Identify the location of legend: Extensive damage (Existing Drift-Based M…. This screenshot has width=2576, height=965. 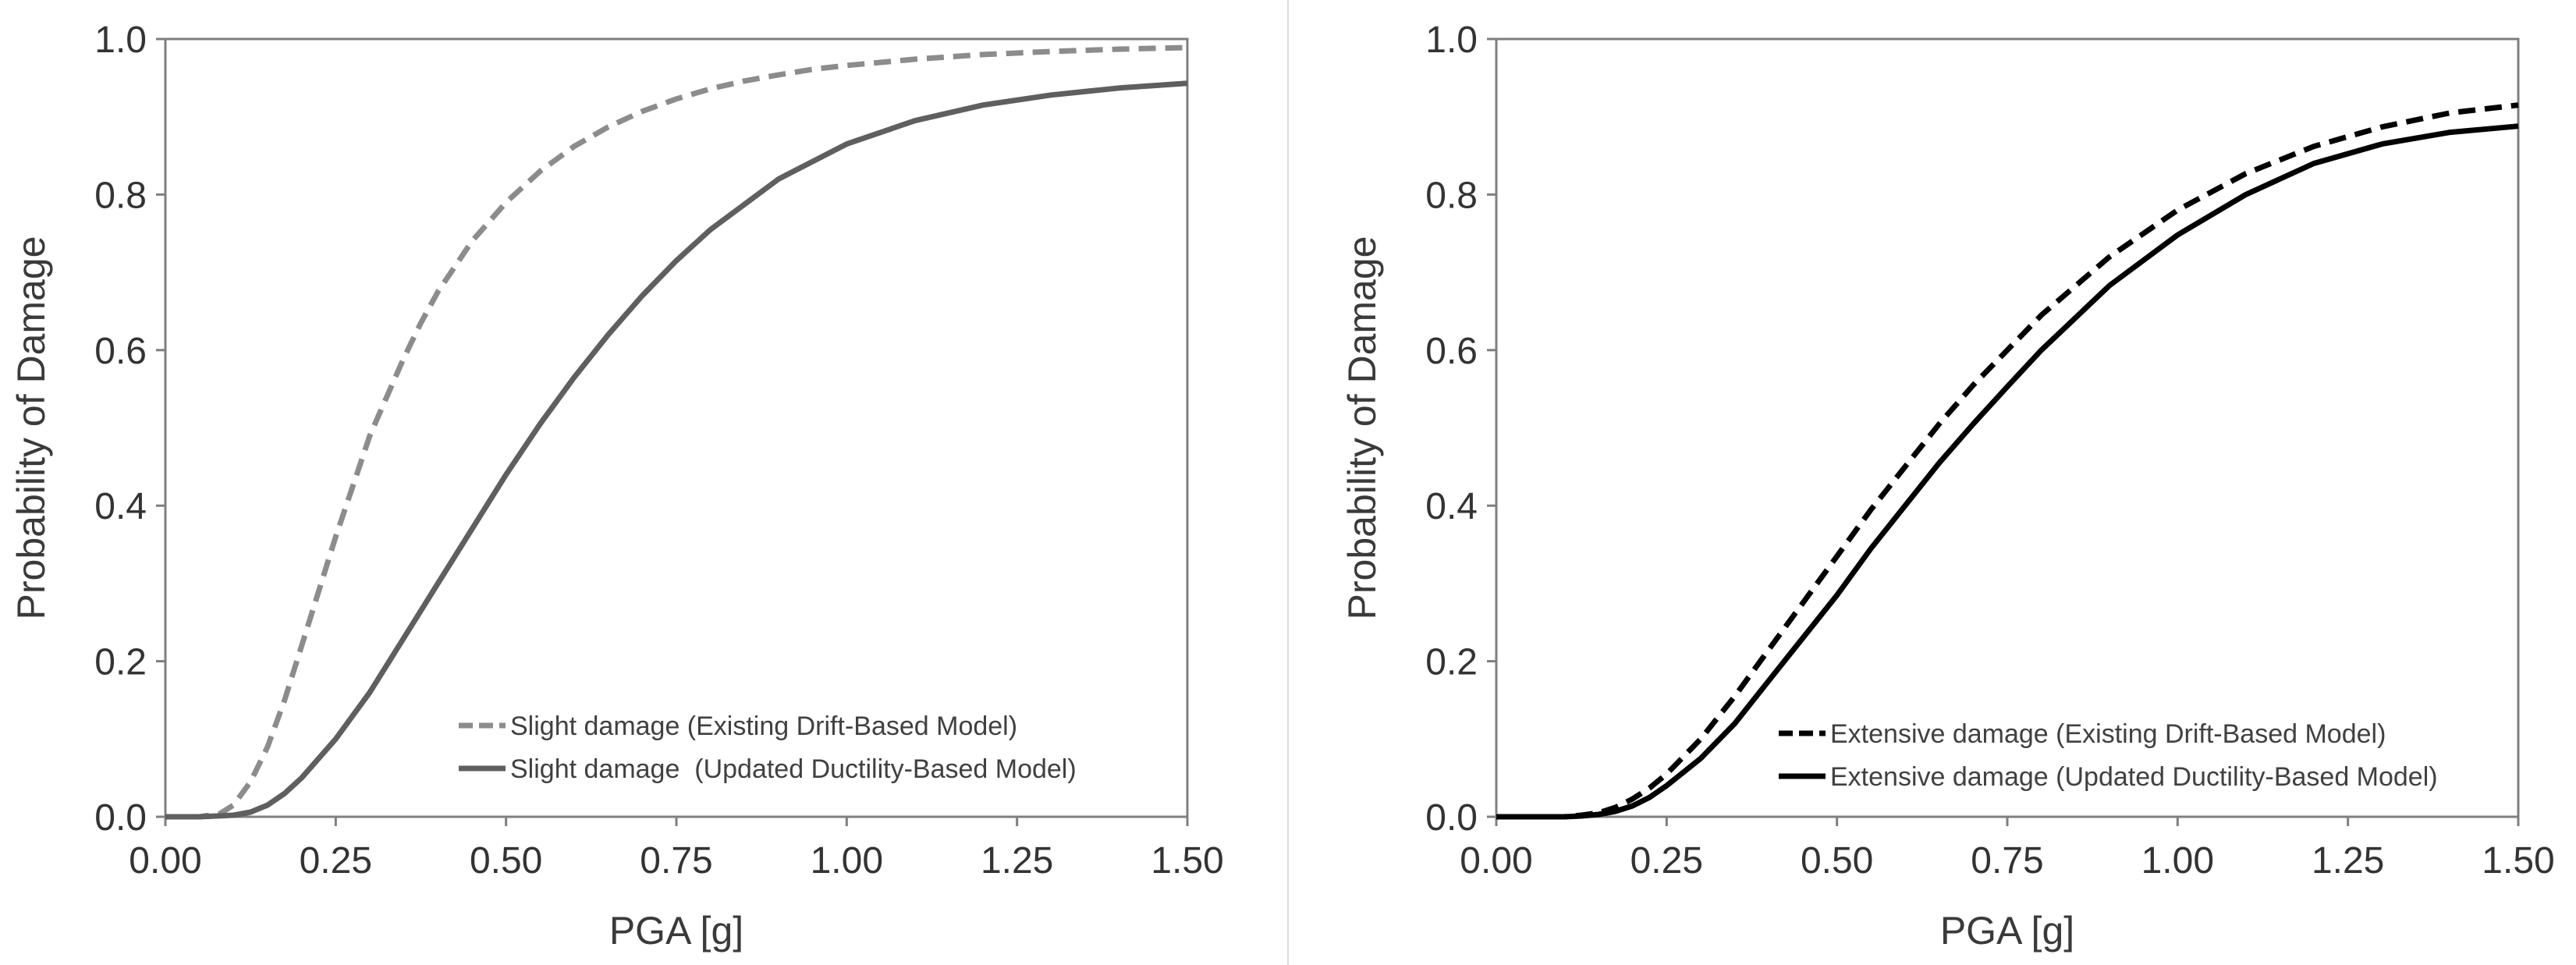
(2108, 755).